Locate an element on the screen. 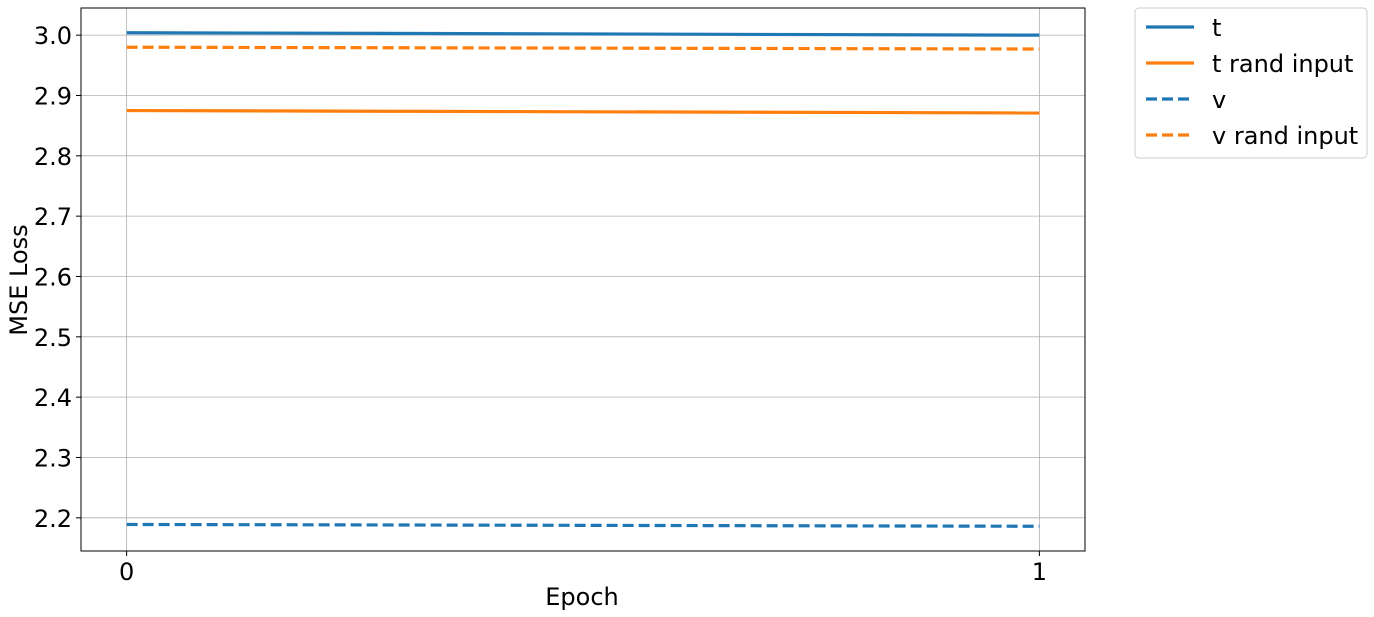  legend-label-0: t is located at coordinates (1216, 28).